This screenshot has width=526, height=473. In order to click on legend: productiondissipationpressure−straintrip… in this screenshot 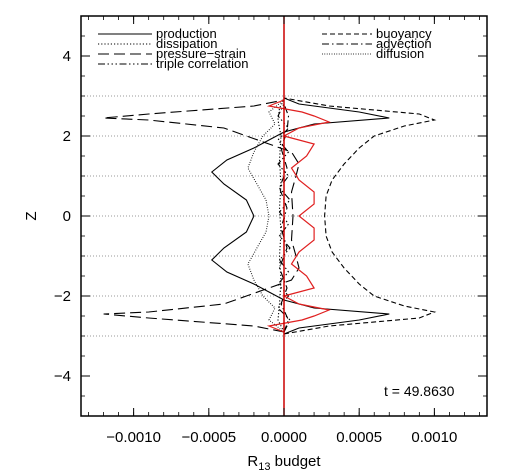, I will do `click(265, 48)`.